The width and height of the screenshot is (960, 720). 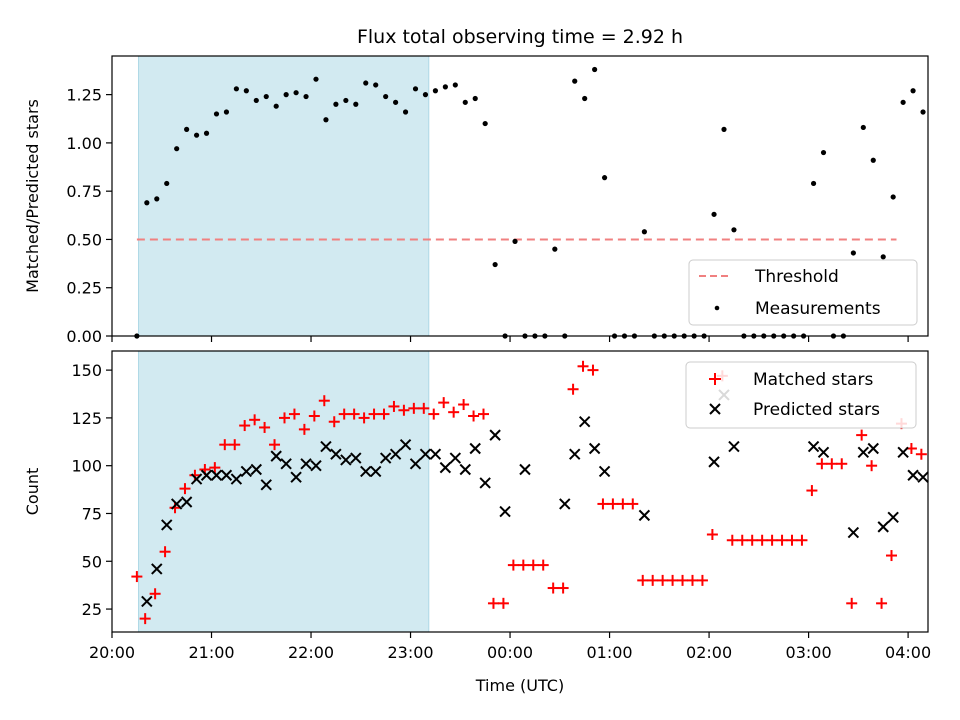 What do you see at coordinates (84, 239) in the screenshot?
I see `y-tick-label: 0.50` at bounding box center [84, 239].